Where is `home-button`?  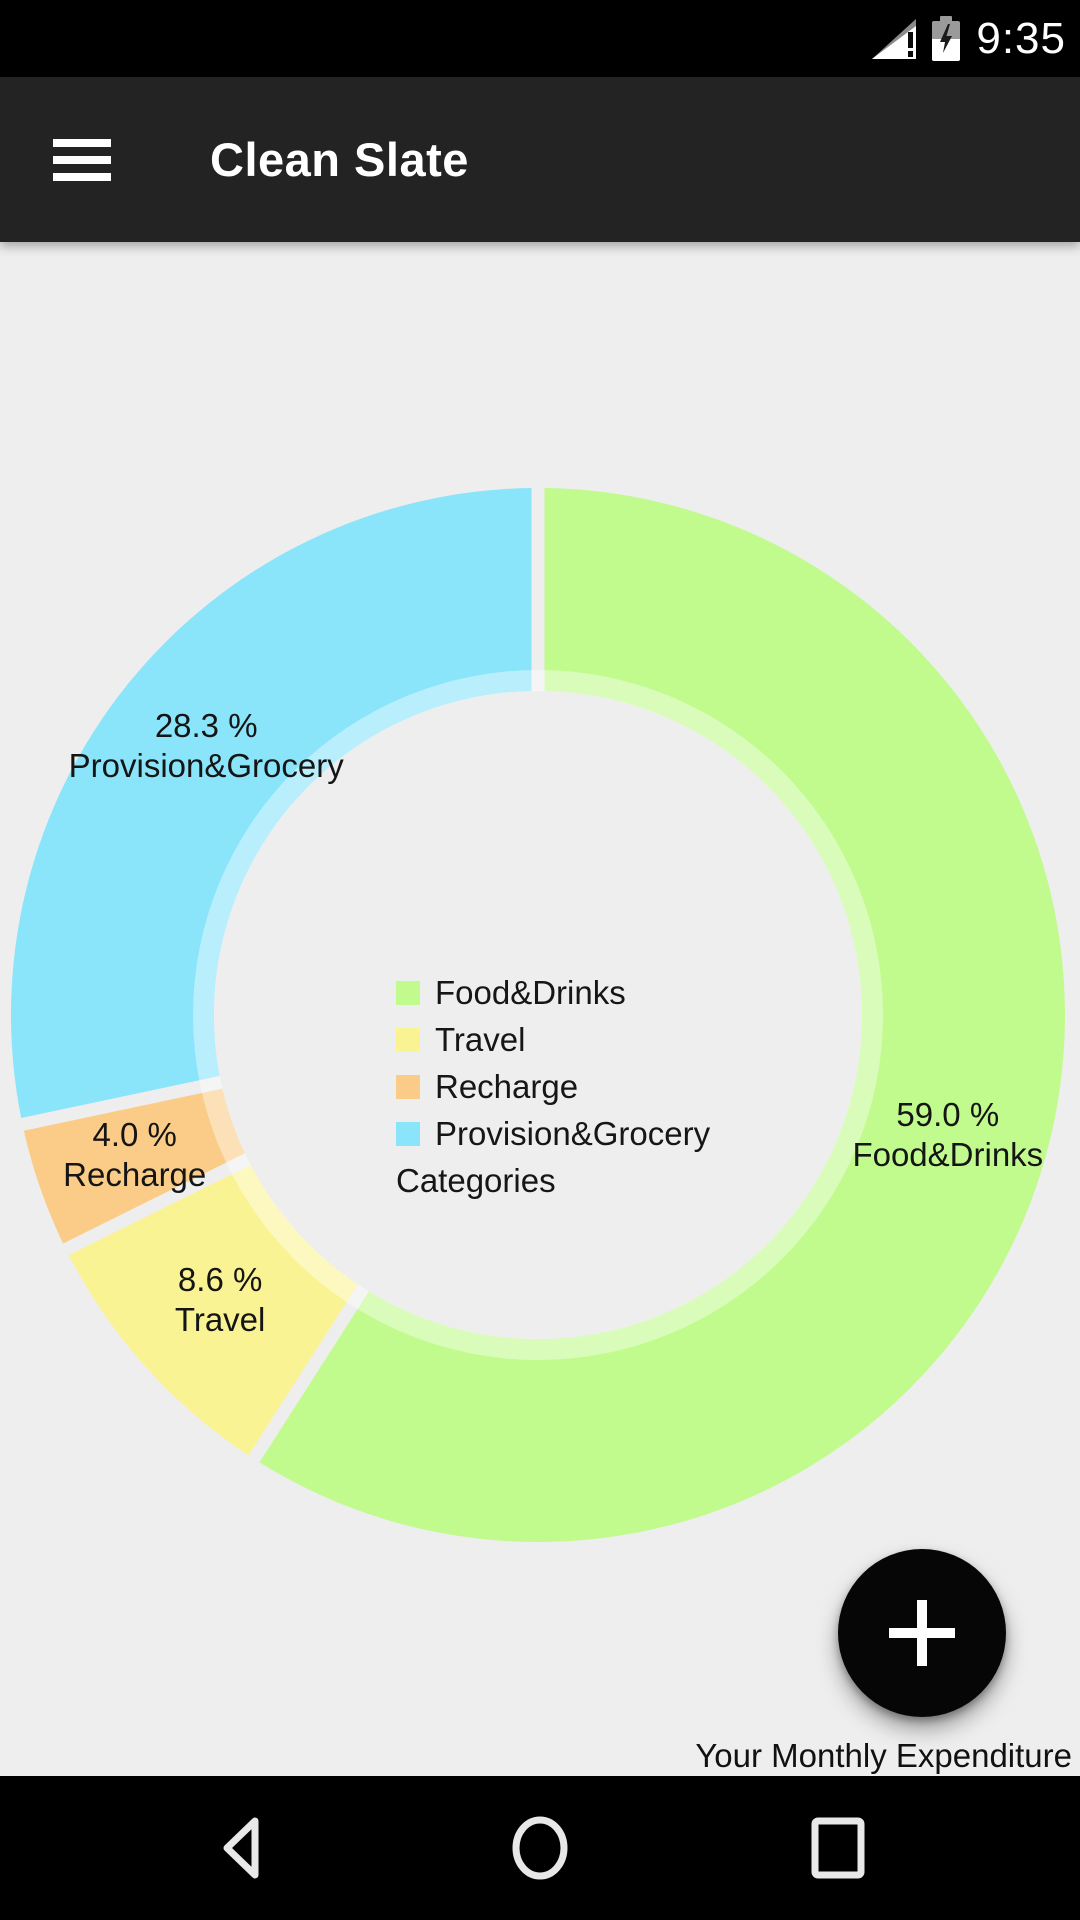 home-button is located at coordinates (540, 1848).